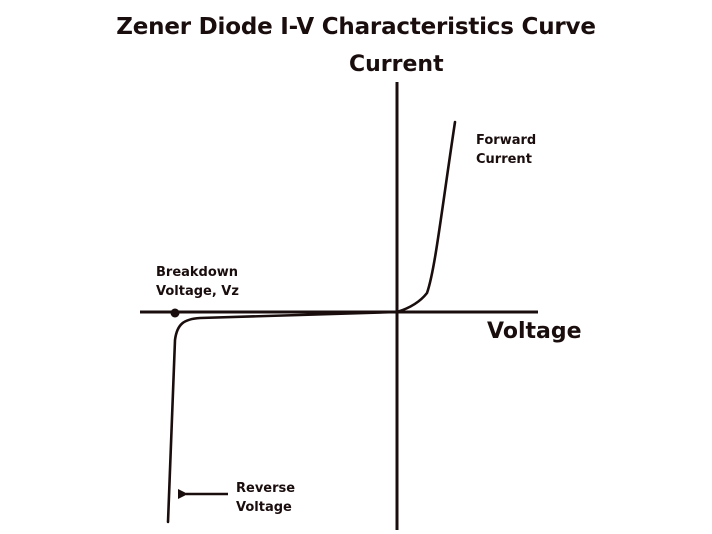 The height and width of the screenshot is (534, 712). Describe the element at coordinates (356, 27) in the screenshot. I see `diagram-title: Zener Diode I-V Characteristics Curve` at that location.